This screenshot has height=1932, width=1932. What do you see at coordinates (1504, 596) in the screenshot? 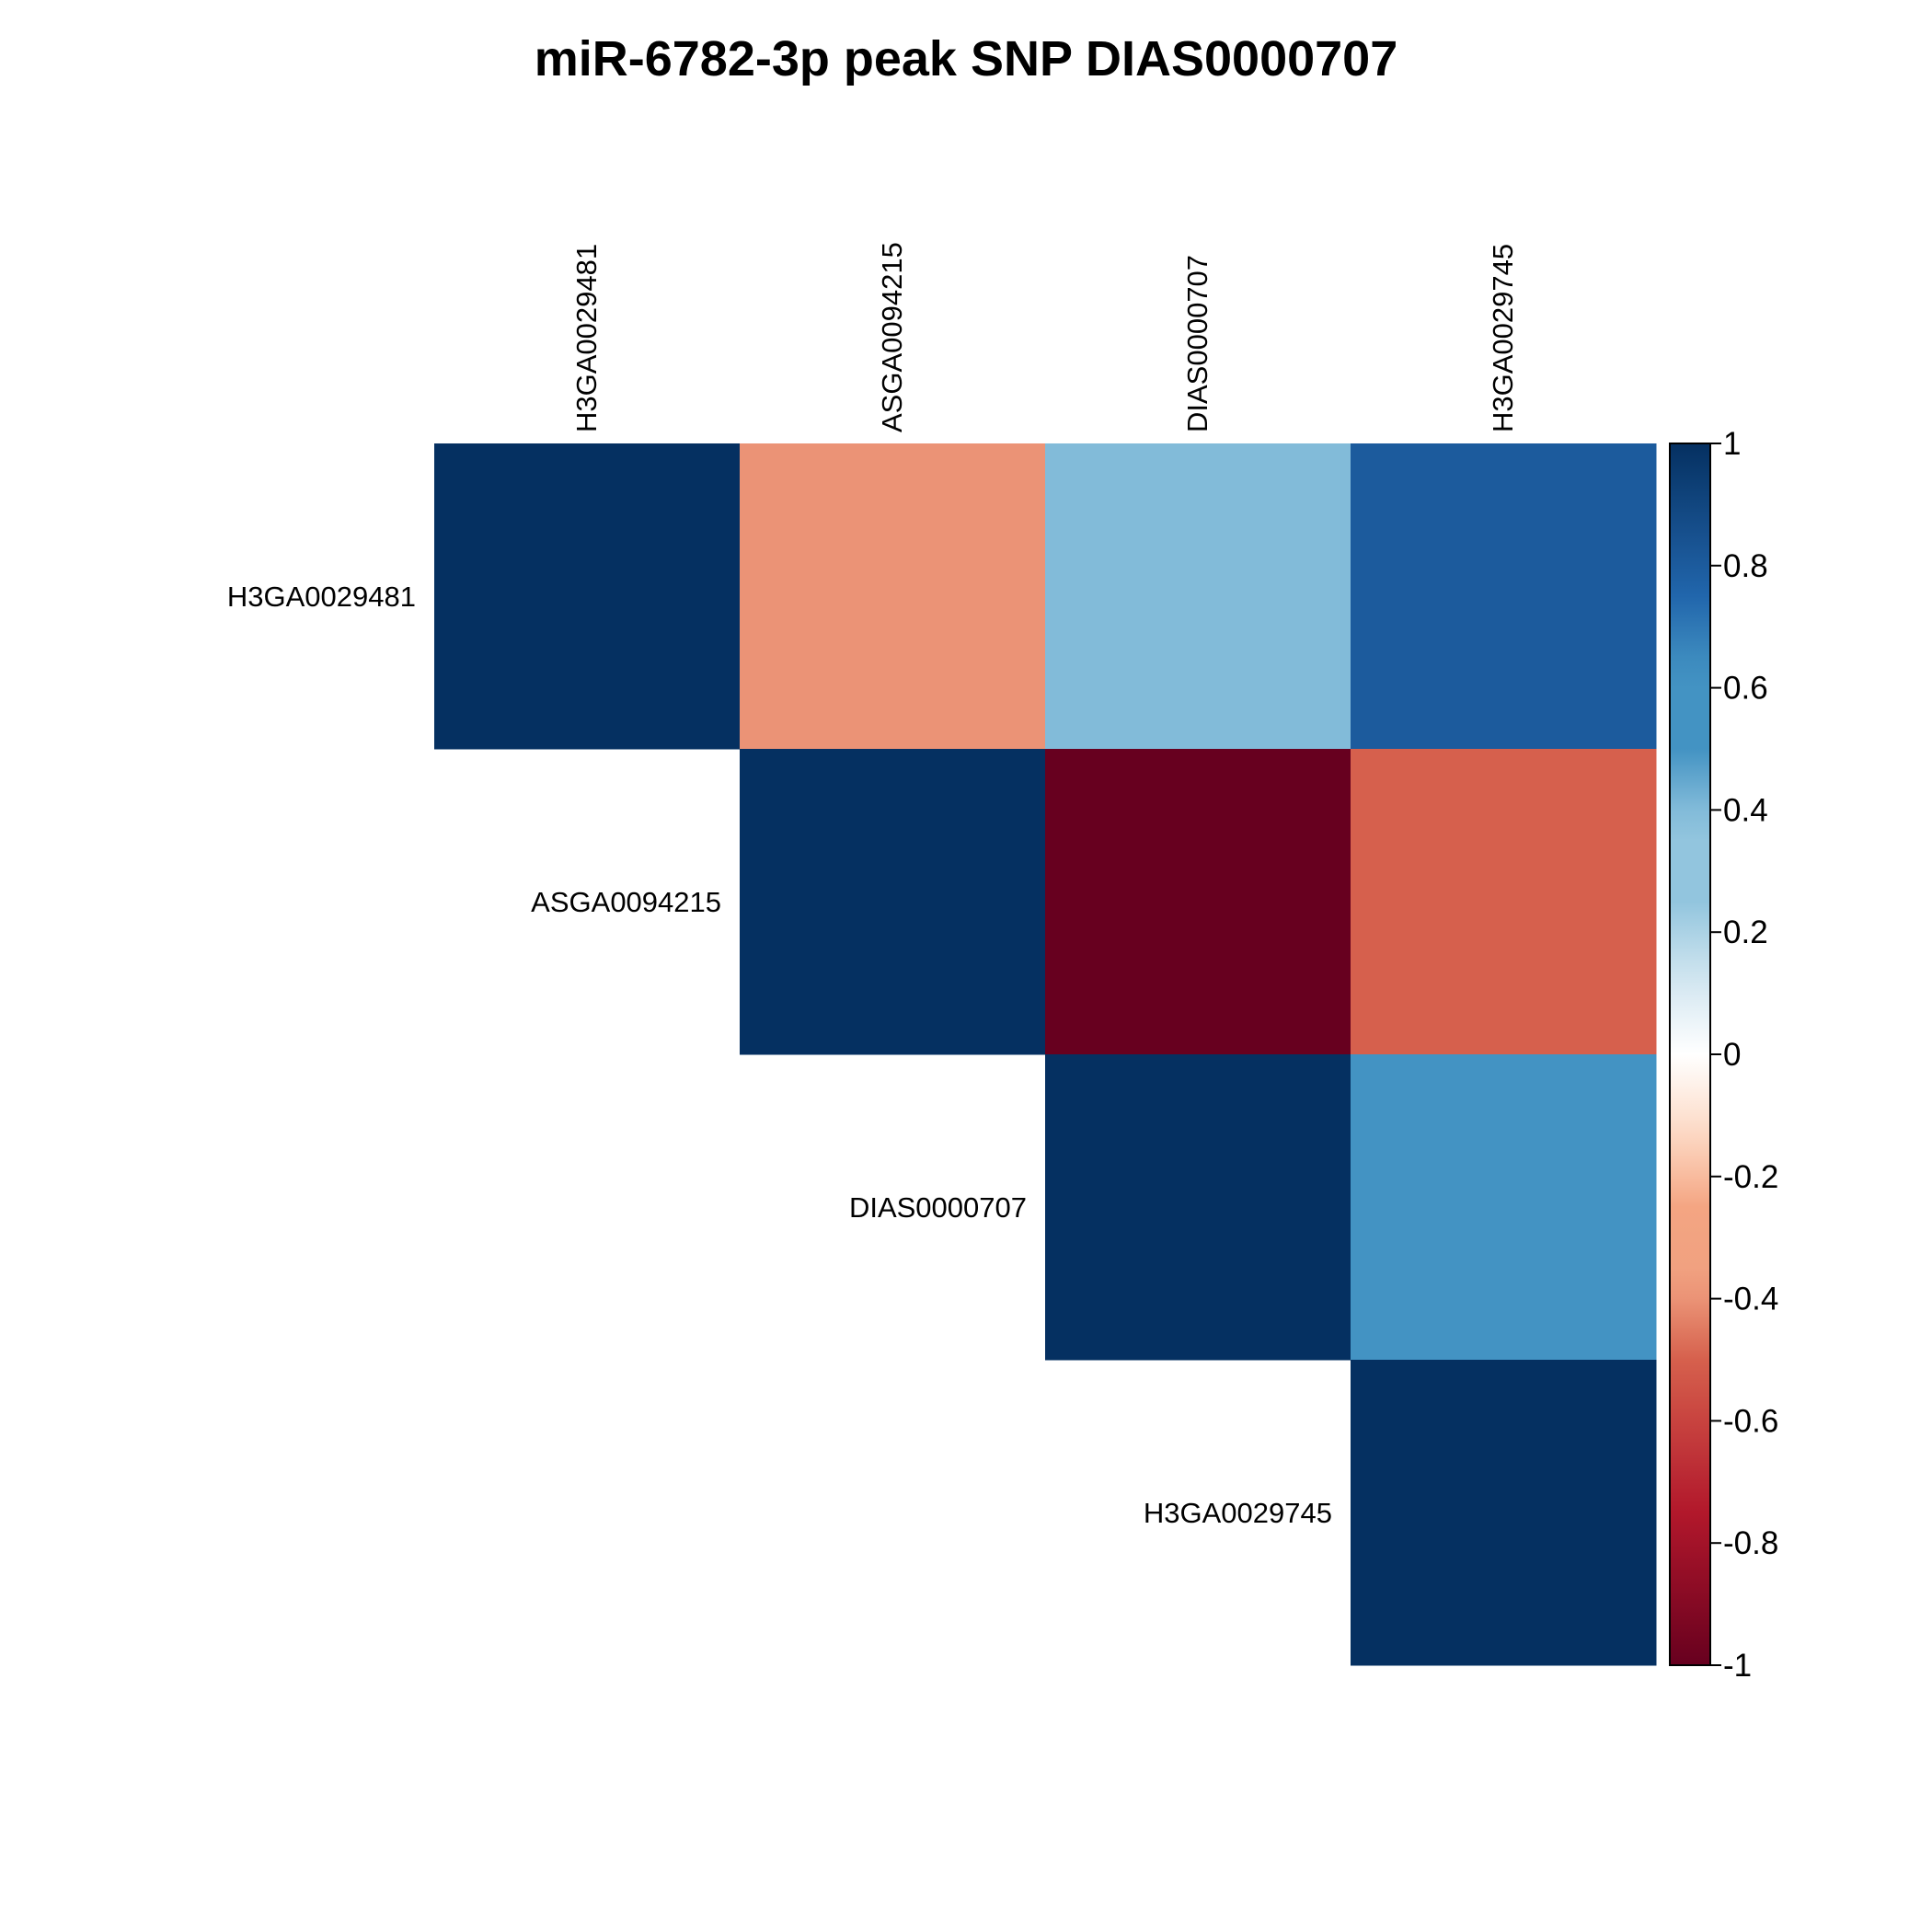
I see `heatmap-cell-H3GA0029481-H3GA0029745` at bounding box center [1504, 596].